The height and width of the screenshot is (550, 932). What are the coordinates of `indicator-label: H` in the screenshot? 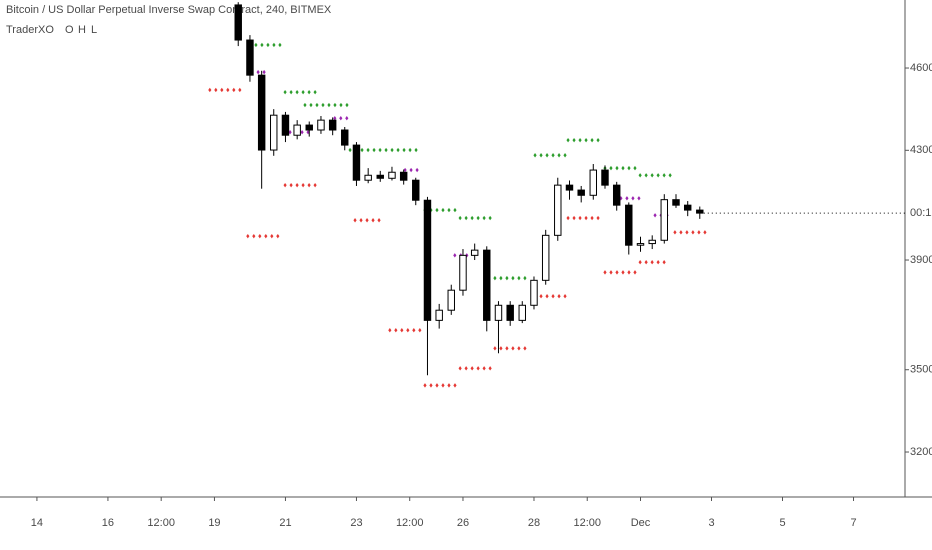 It's located at (82, 30).